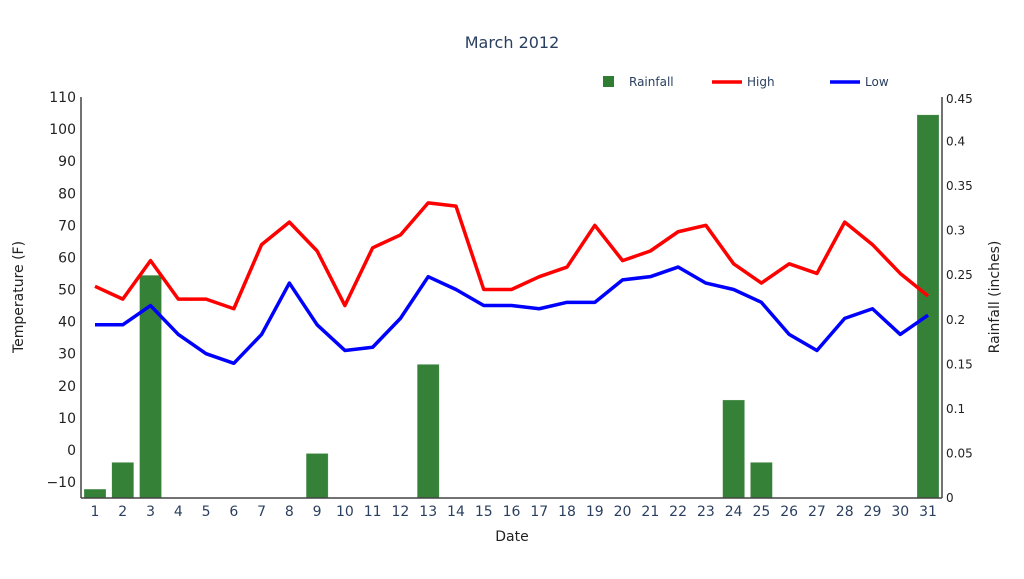 This screenshot has width=1024, height=579. Describe the element at coordinates (67, 355) in the screenshot. I see `y-tick-label: 30` at that location.